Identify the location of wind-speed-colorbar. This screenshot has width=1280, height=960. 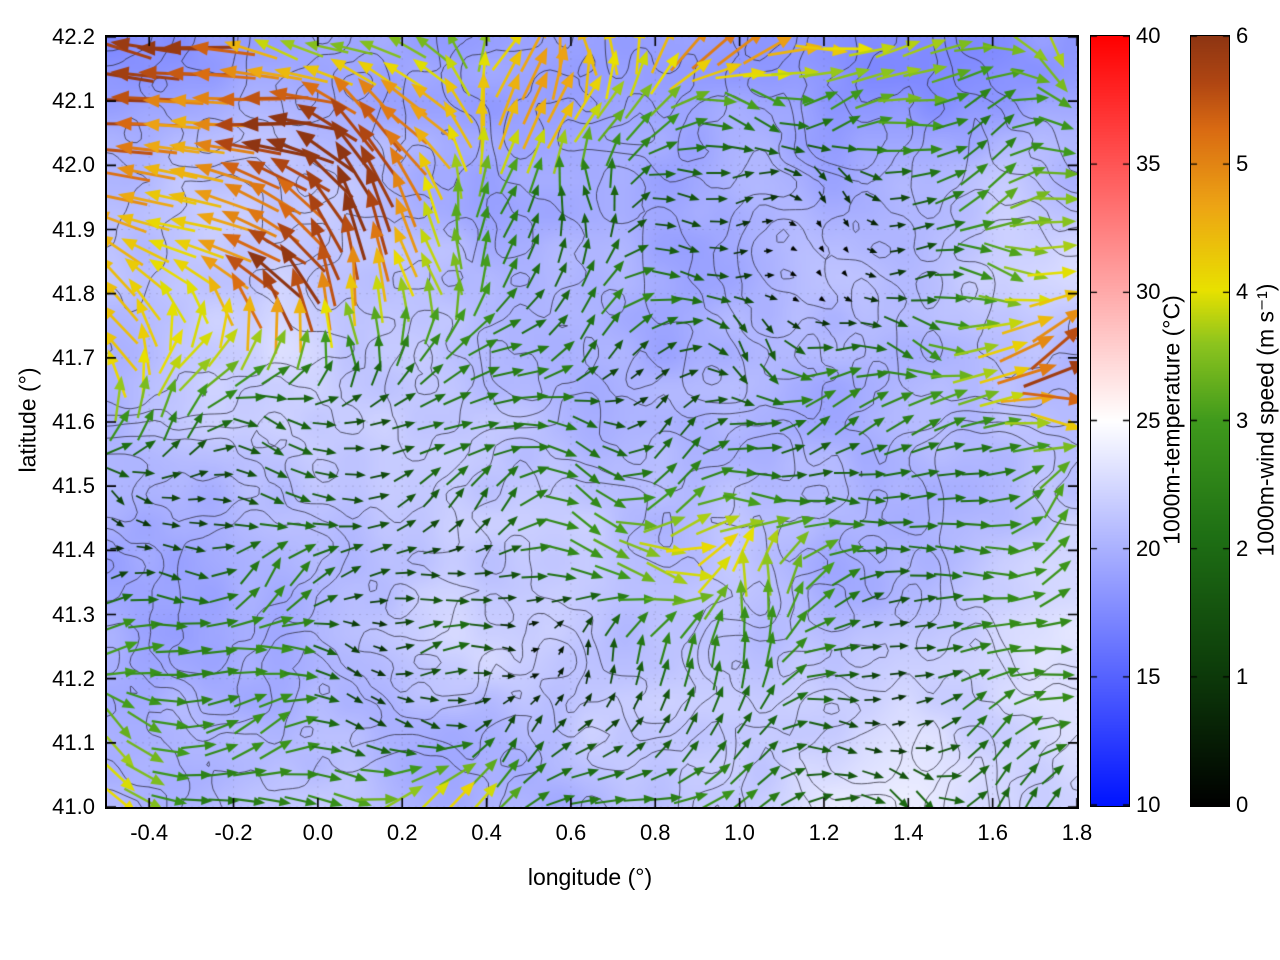
(1210, 421).